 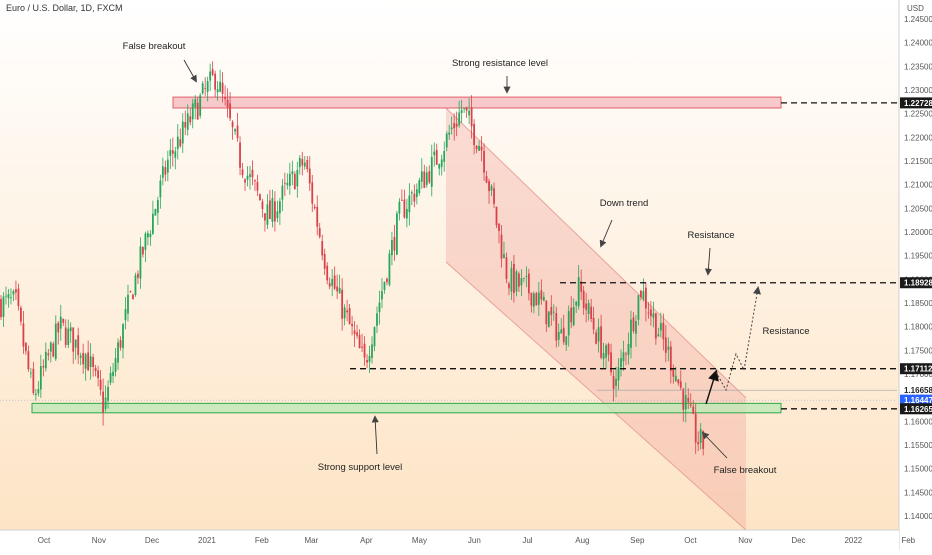 I want to click on x-tick-label: 2021, so click(x=207, y=540).